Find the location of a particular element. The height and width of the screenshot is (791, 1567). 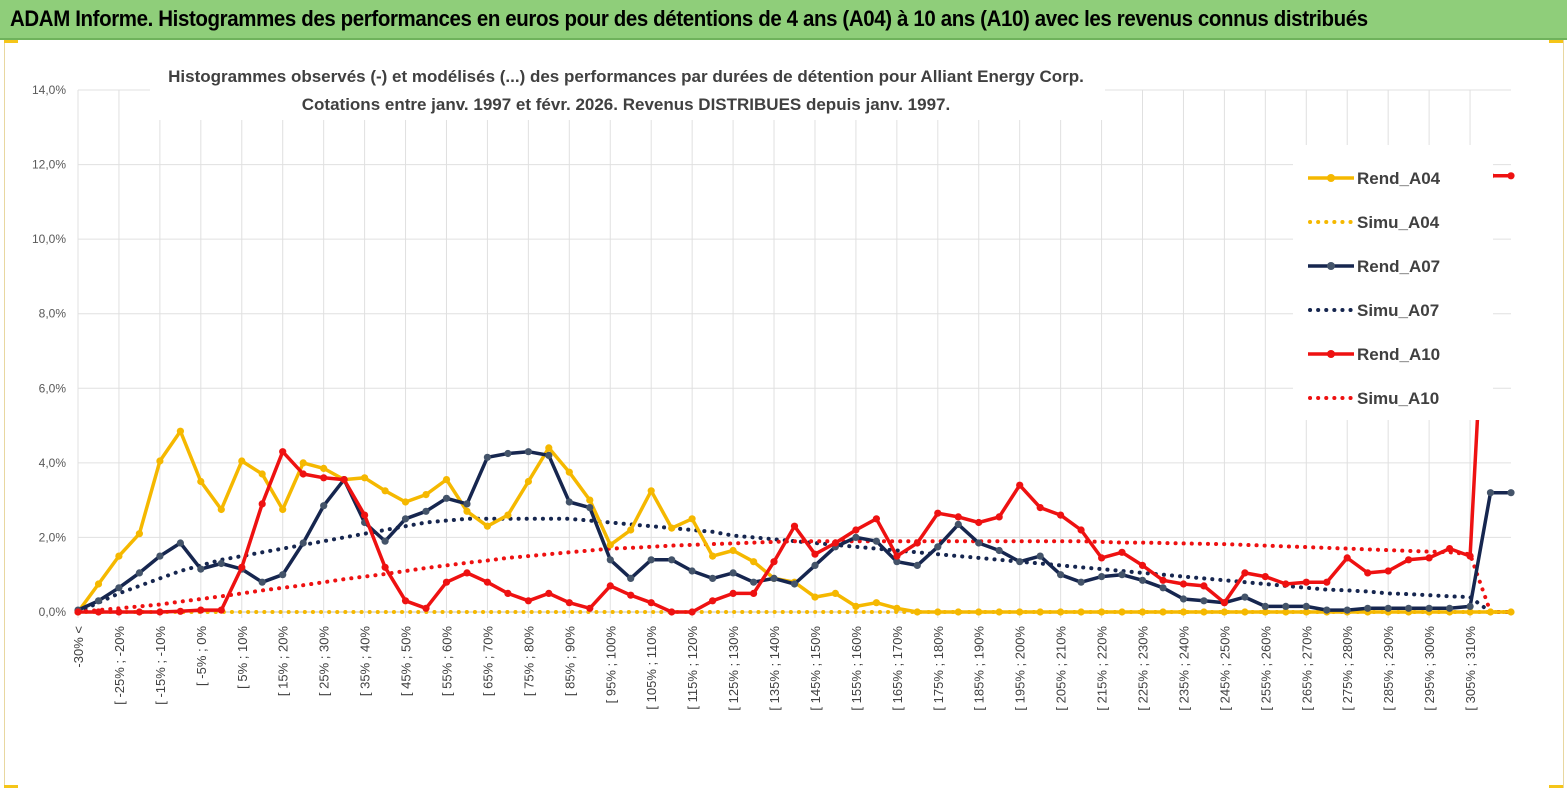

x-tick-label: [ 165% ; 170% is located at coordinates (897, 668).